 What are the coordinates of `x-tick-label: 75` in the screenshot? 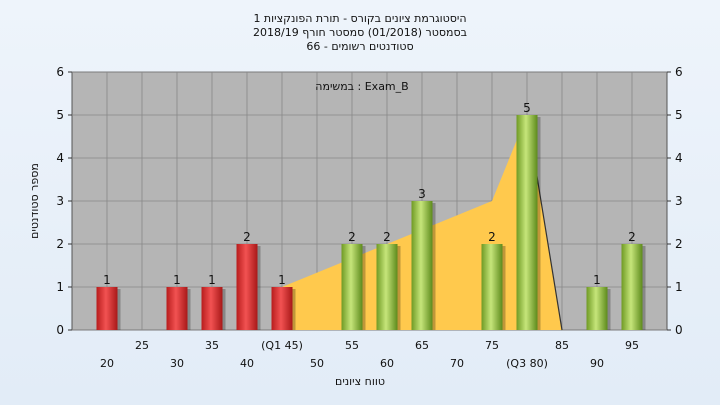 It's located at (492, 345).